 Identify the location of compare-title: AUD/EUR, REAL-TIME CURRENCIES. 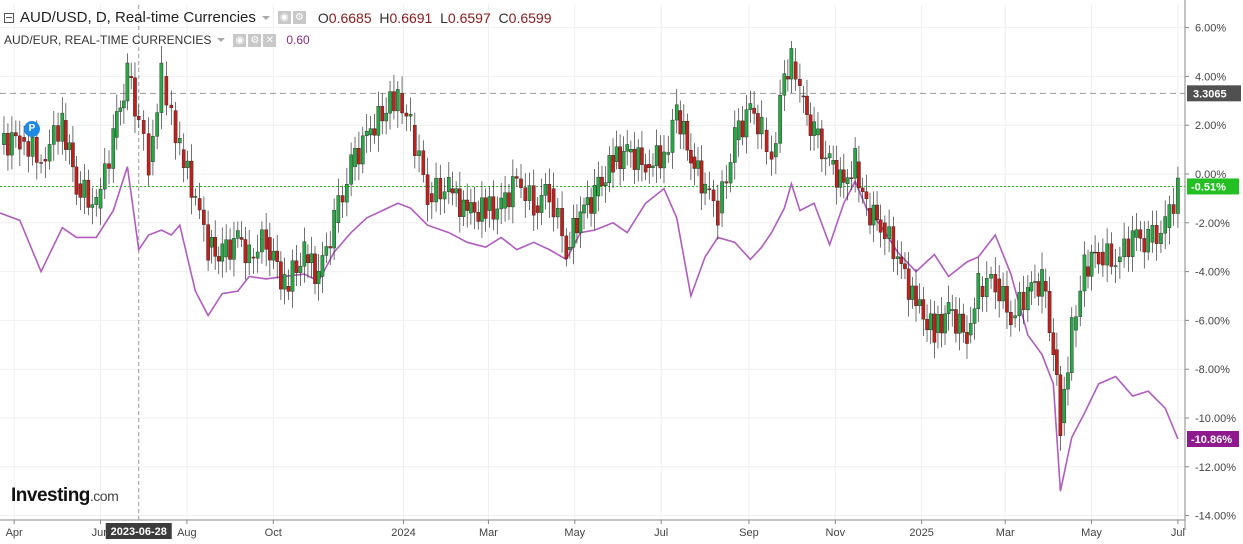
(108, 40).